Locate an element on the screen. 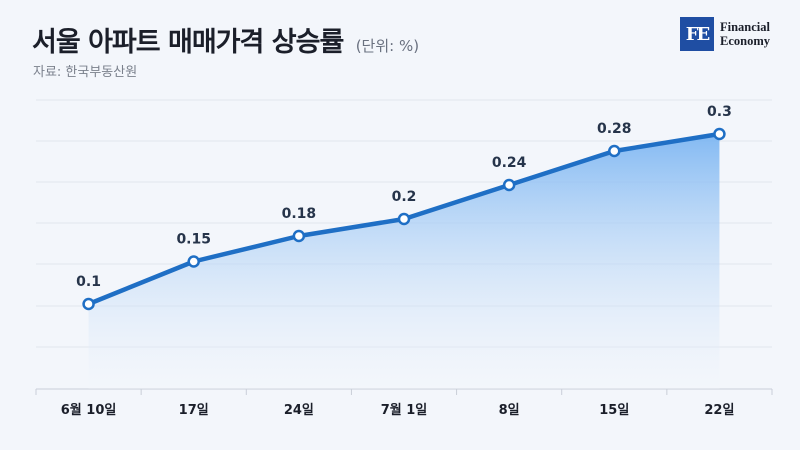 The width and height of the screenshot is (800, 450). logo: FE Financial Economy is located at coordinates (725, 34).